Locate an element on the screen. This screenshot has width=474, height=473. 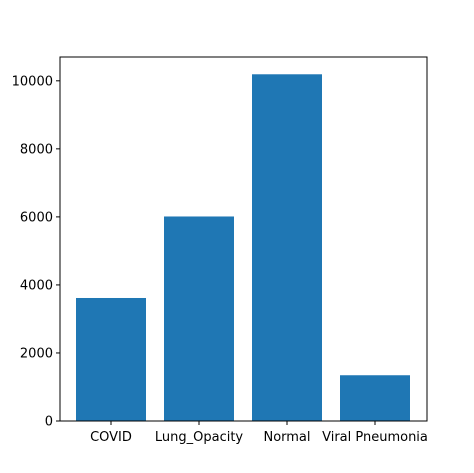
x-tick-label: Lung_Opacity is located at coordinates (199, 437).